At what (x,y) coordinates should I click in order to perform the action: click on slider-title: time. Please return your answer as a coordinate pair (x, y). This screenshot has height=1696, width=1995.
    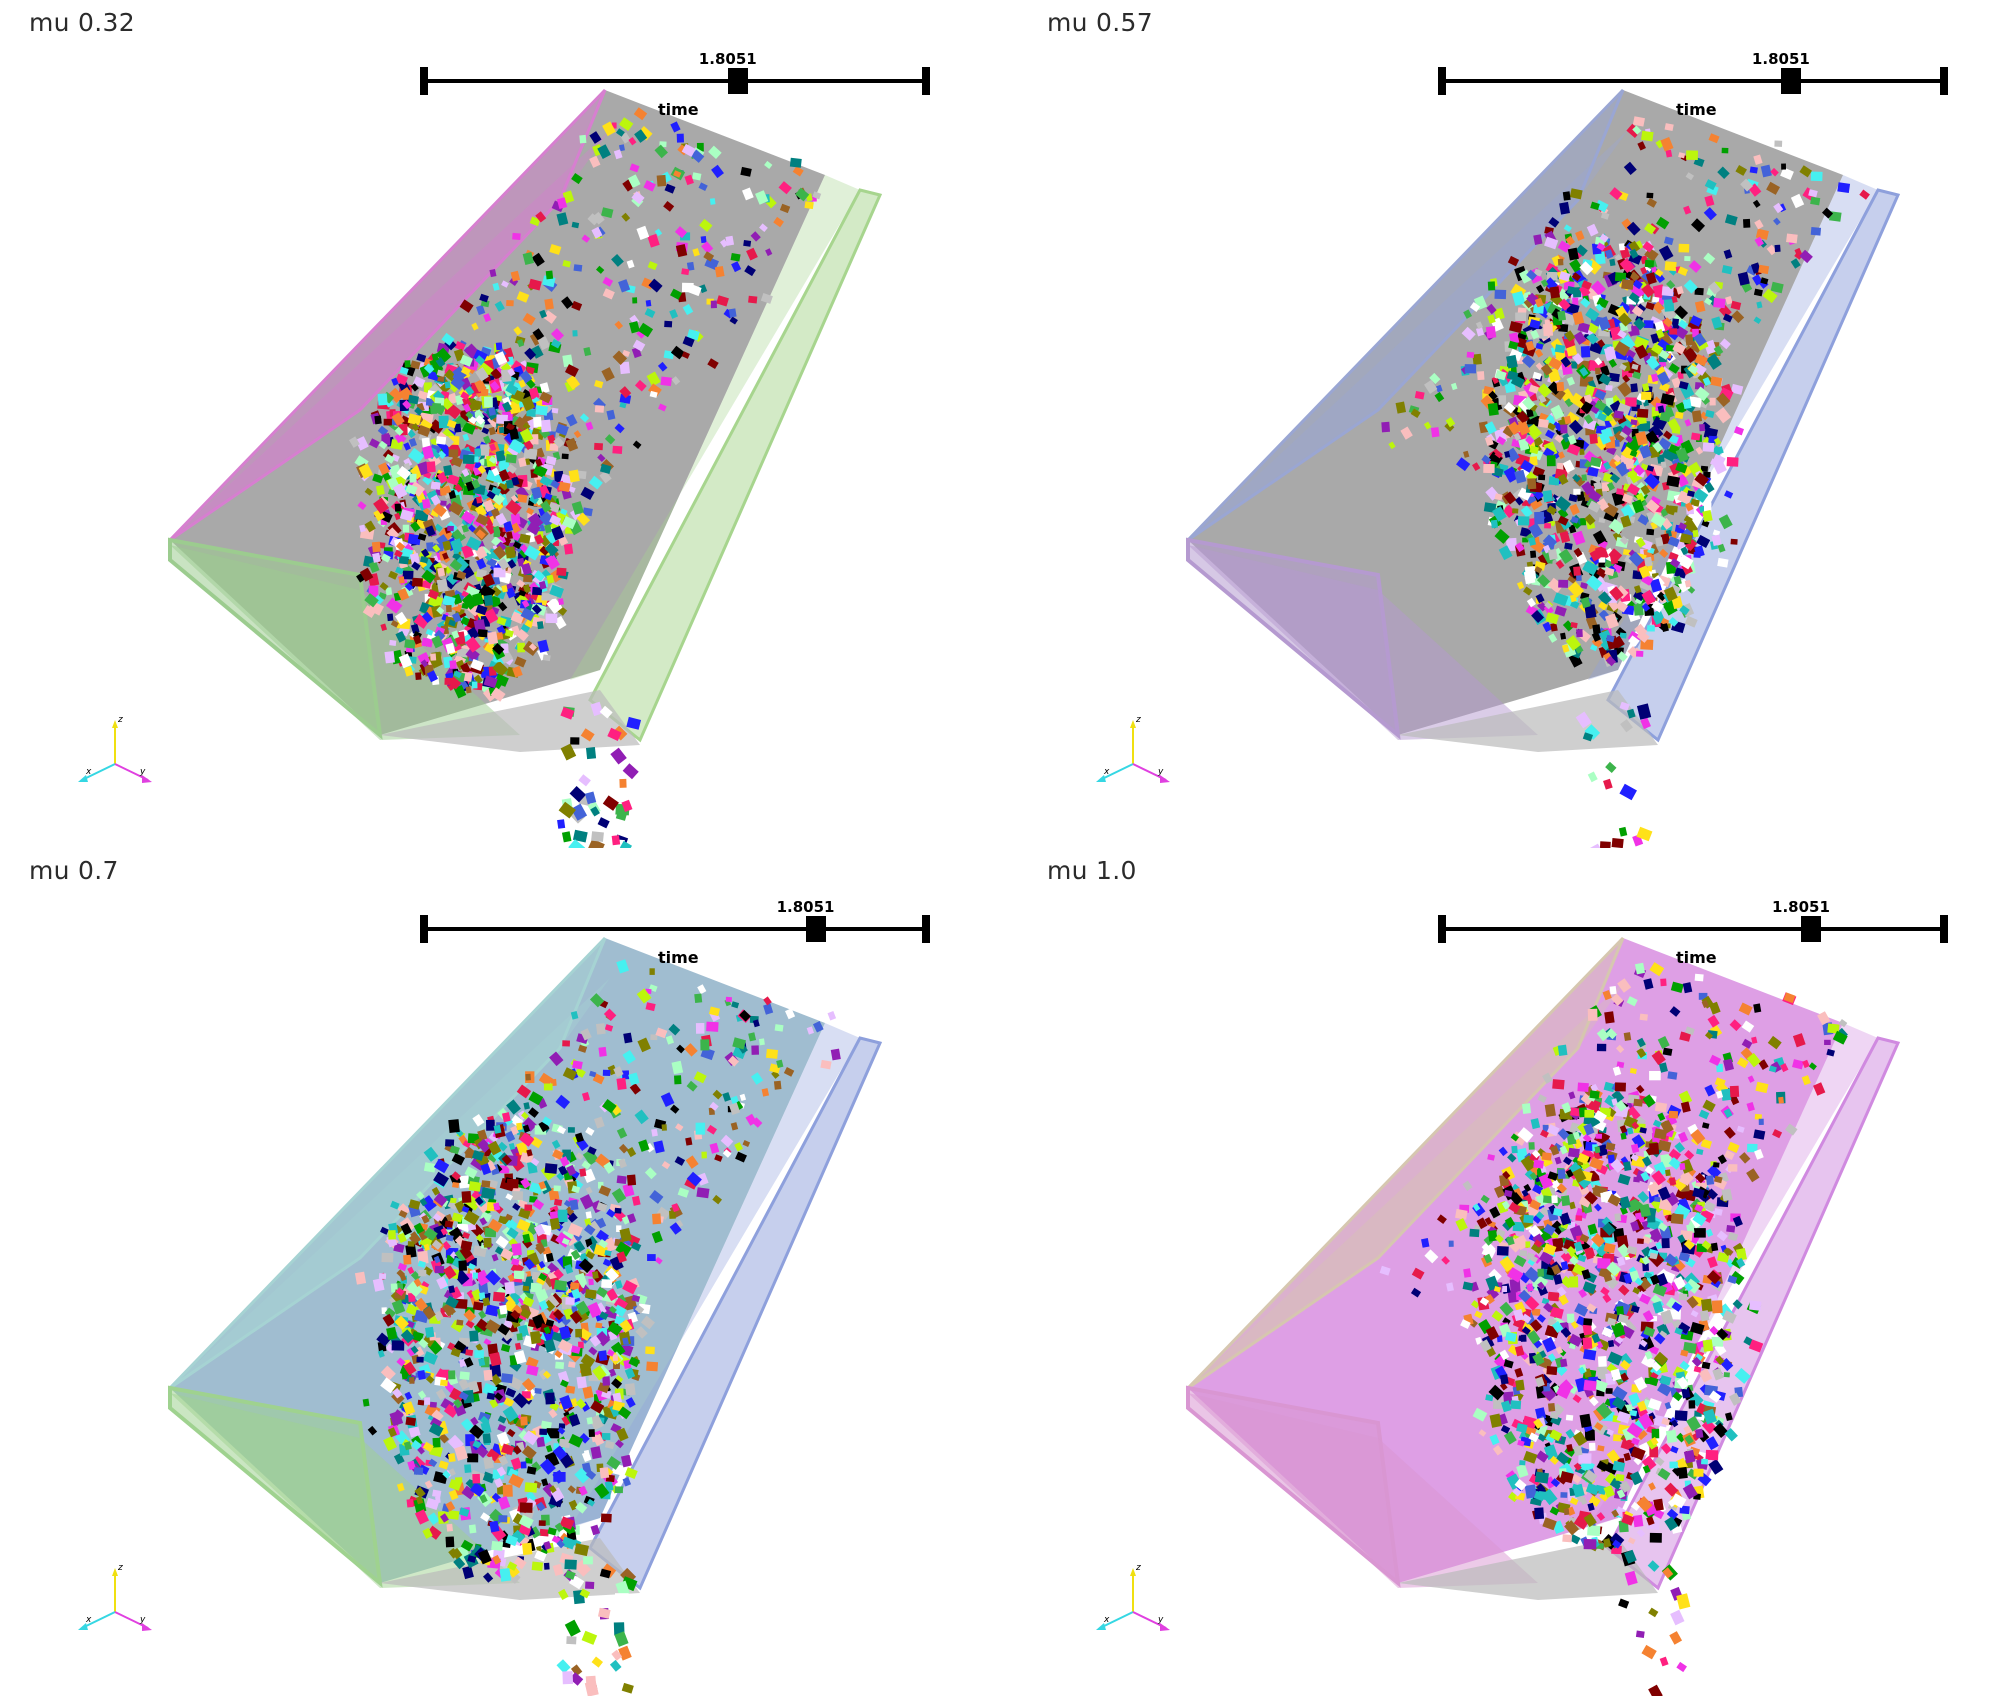
    Looking at the image, I should click on (1696, 109).